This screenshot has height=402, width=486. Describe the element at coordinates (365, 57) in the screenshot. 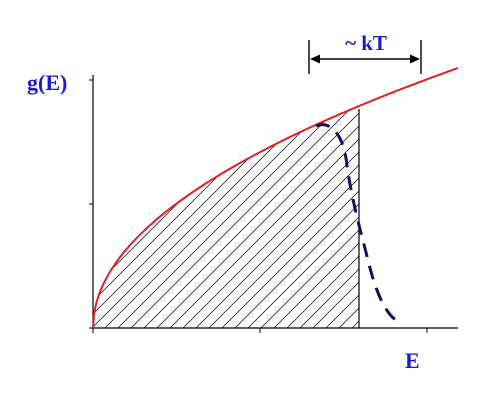

I see `kt-width-marker` at that location.